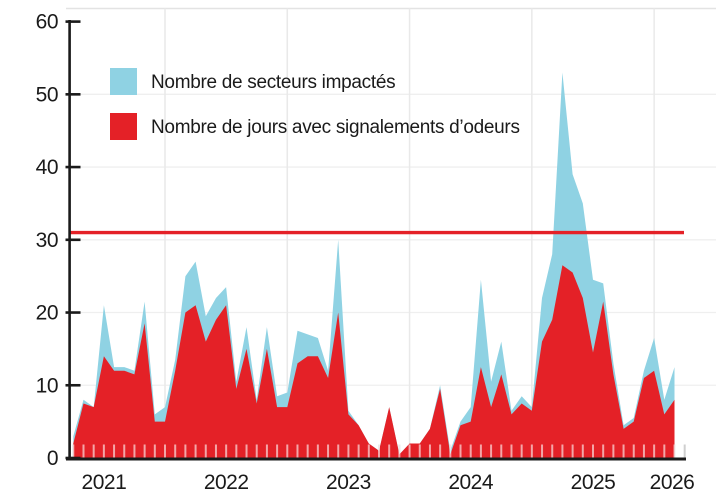 The height and width of the screenshot is (500, 720). What do you see at coordinates (374, 451) in the screenshot?
I see `month-ticks-over` at bounding box center [374, 451].